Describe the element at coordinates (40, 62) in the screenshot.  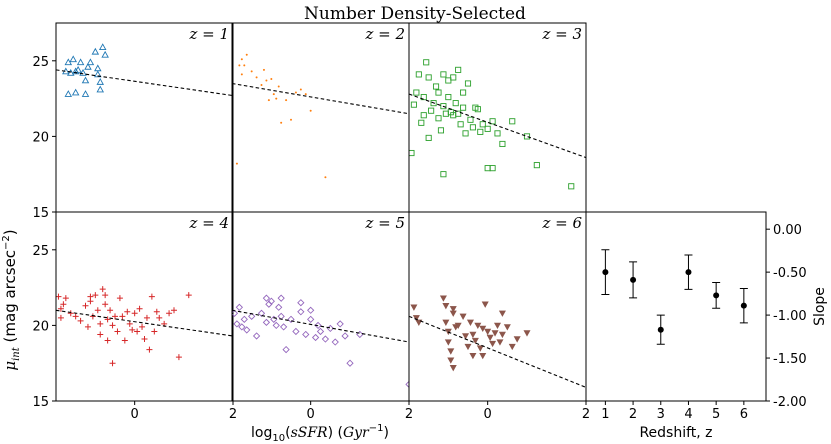
I see `y-tick-label: 25` at that location.